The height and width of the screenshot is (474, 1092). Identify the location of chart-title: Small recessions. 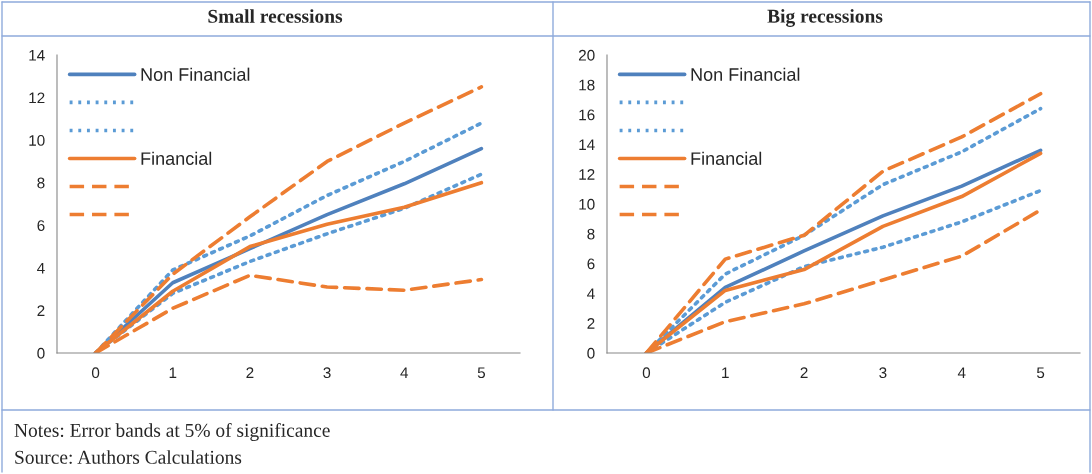
(275, 16).